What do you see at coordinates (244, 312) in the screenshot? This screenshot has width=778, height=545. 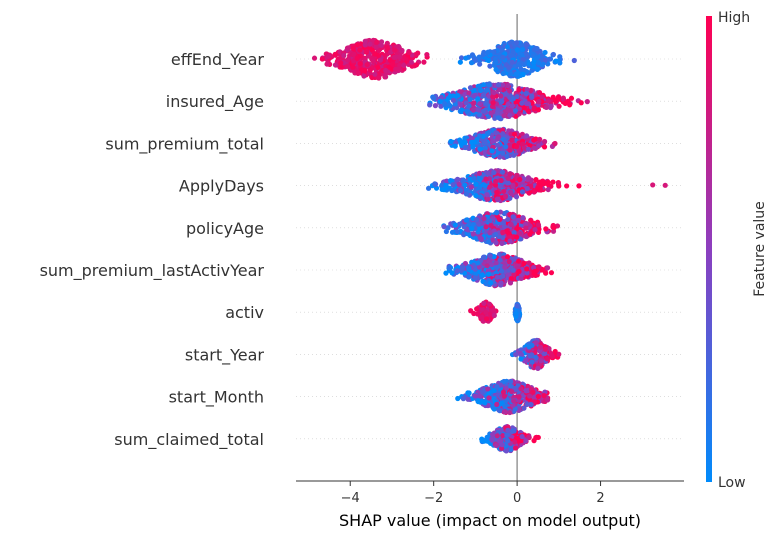 I see `feature-label: activ` at bounding box center [244, 312].